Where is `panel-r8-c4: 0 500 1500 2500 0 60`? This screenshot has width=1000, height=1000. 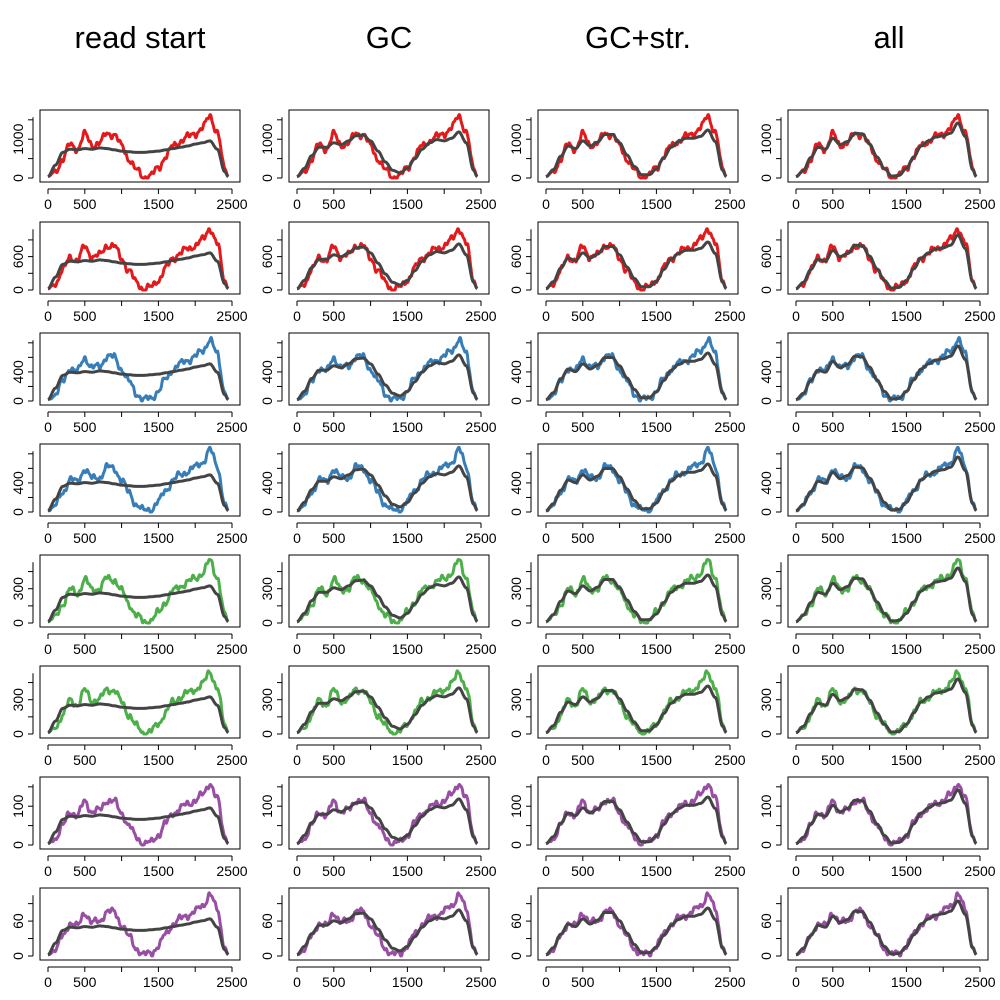 panel-r8-c4: 0 500 1500 2500 0 60 is located at coordinates (877, 938).